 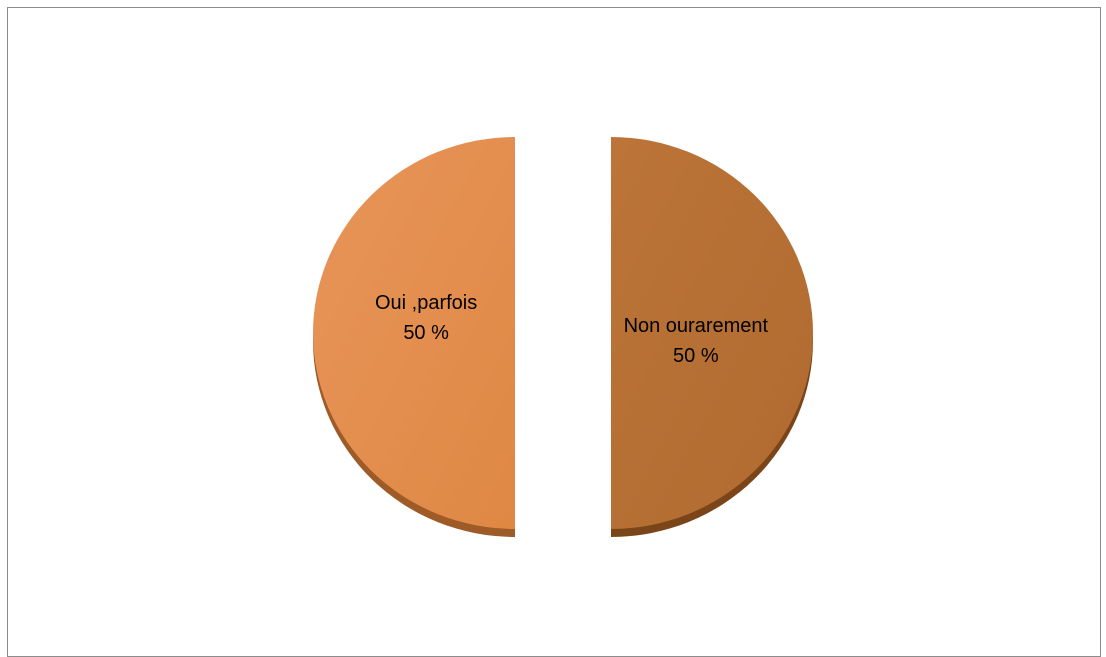 I want to click on pie-slice-oui-parfois, so click(x=414, y=333).